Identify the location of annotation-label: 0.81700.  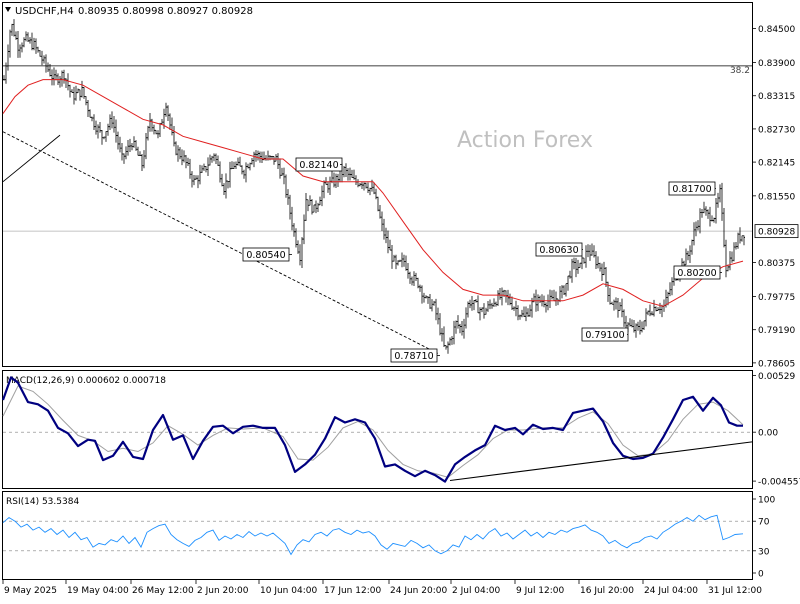
(691, 189).